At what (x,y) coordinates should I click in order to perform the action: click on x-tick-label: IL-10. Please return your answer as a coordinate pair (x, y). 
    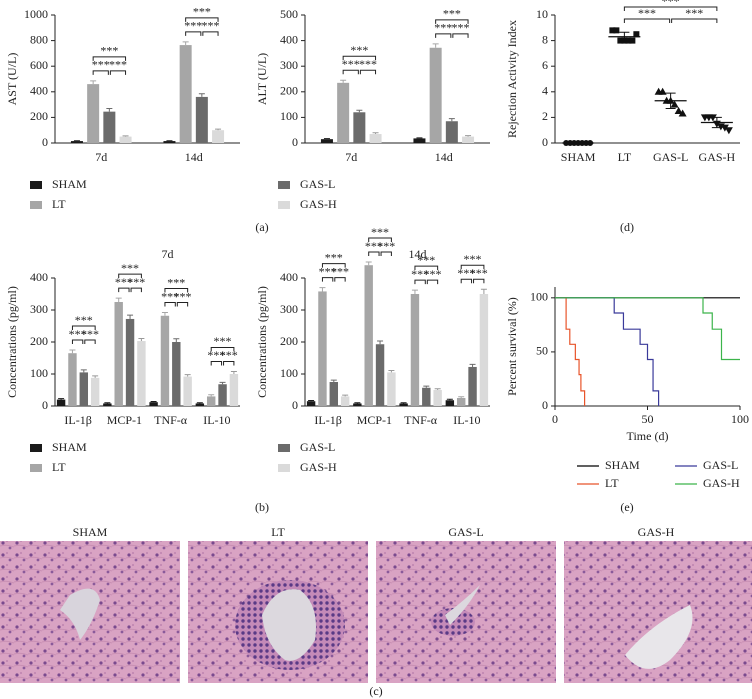
    Looking at the image, I should click on (466, 420).